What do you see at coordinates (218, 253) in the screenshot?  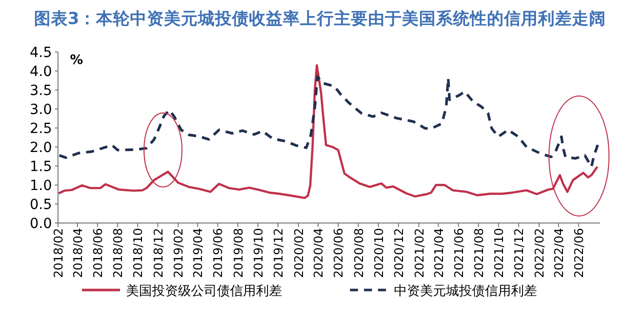 I see `x-tick-label: 2019/06` at bounding box center [218, 253].